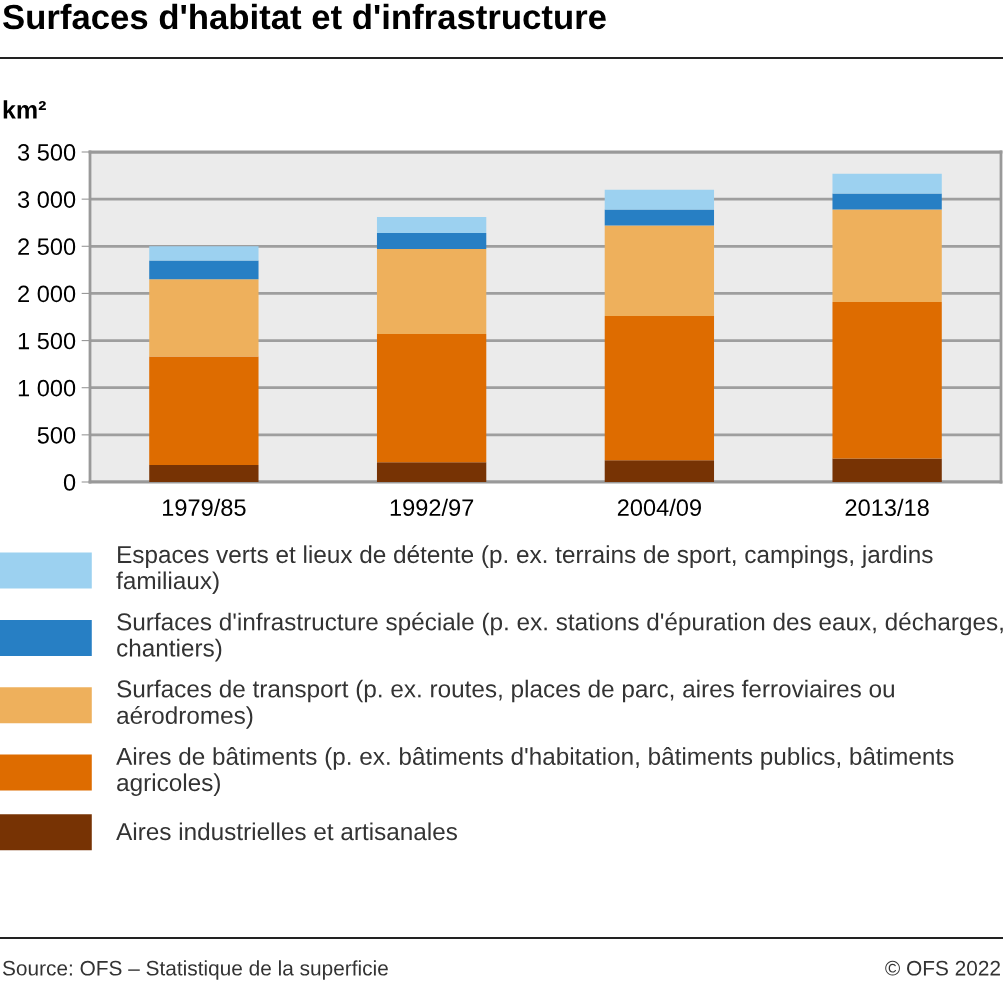  What do you see at coordinates (46, 152) in the screenshot?
I see `y-tick-label: 3 500` at bounding box center [46, 152].